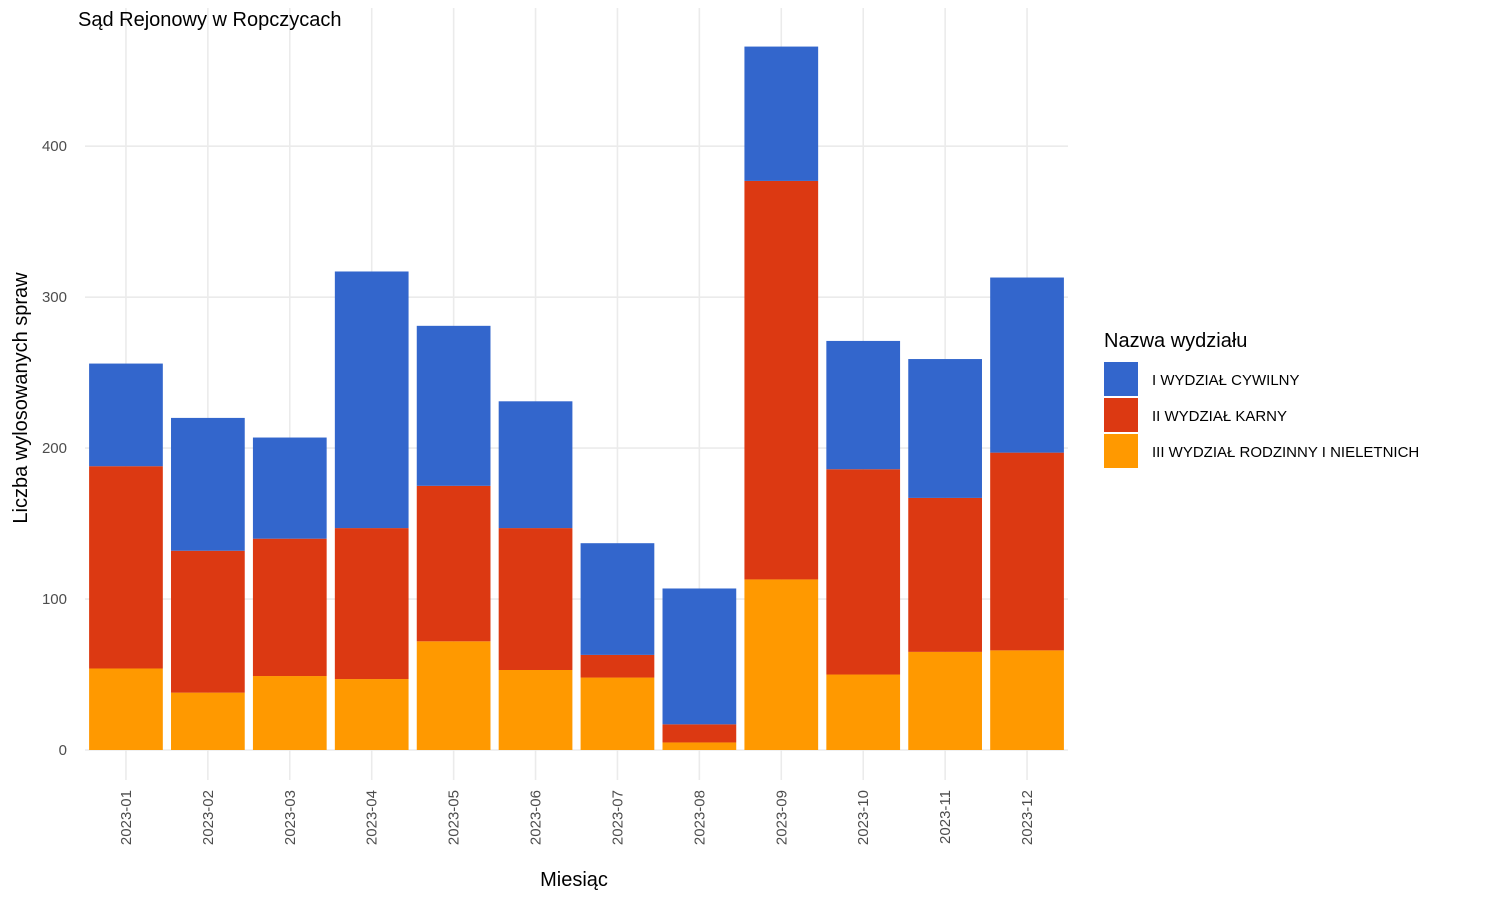 The height and width of the screenshot is (900, 1500). What do you see at coordinates (699, 817) in the screenshot?
I see `x-tick-label: 2023-08` at bounding box center [699, 817].